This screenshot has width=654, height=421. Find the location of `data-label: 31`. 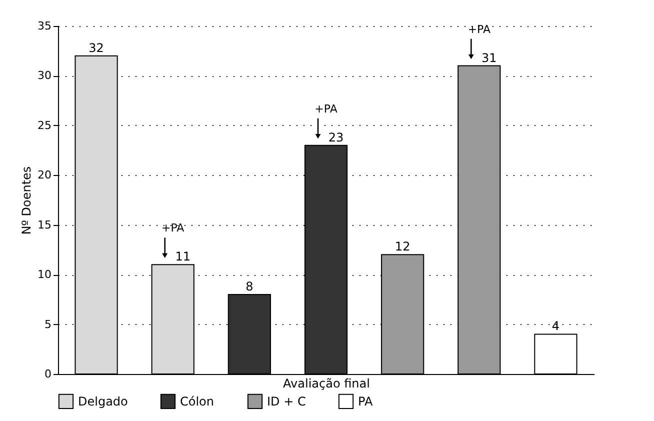

data-label: 31 is located at coordinates (489, 57).